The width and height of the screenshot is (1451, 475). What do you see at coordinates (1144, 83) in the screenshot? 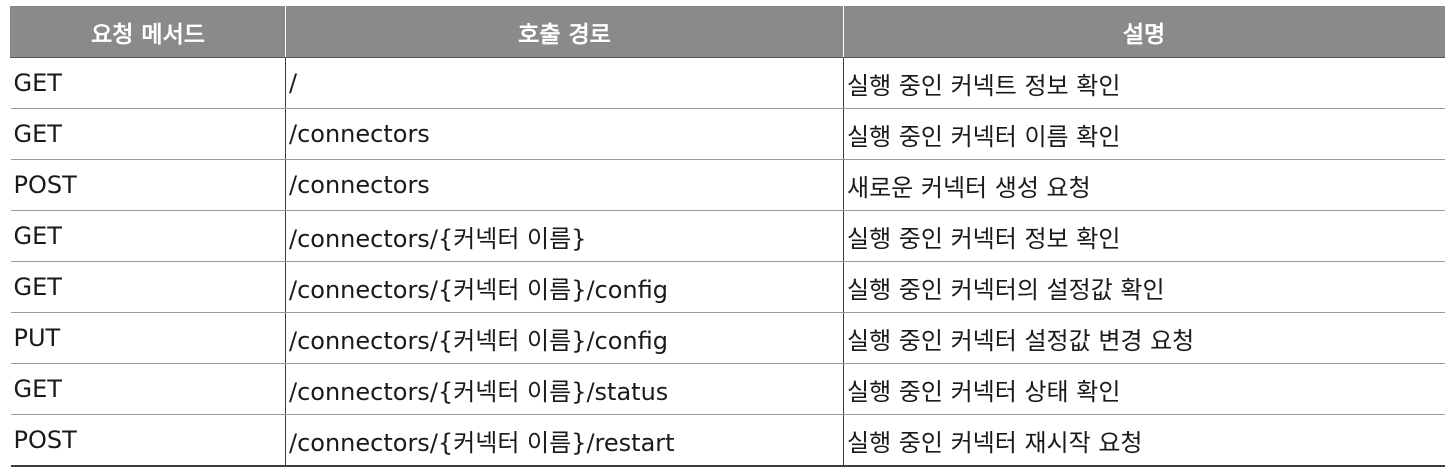
I see `description-cell: 실행 중인 커넥트 정보 확인` at bounding box center [1144, 83].